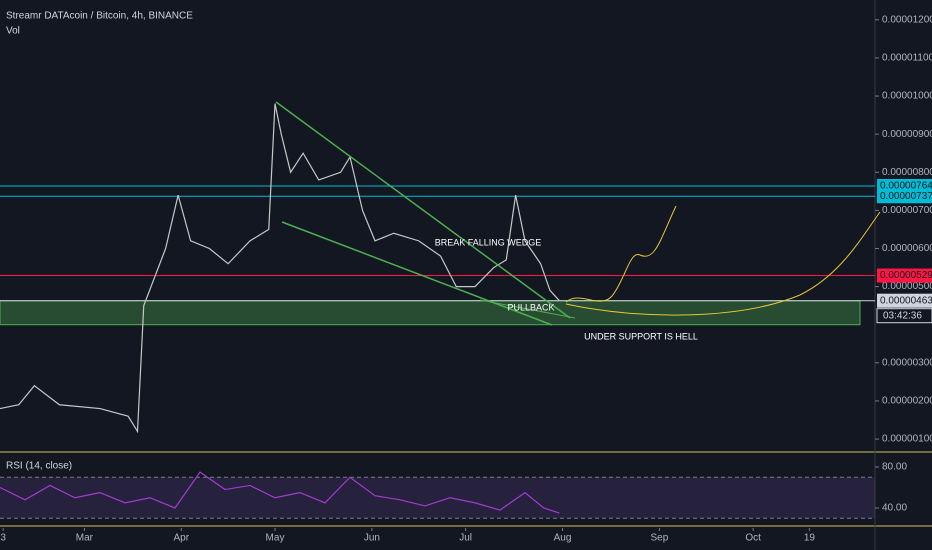  What do you see at coordinates (907, 172) in the screenshot?
I see `y-tick-label: 0.00000800` at bounding box center [907, 172].